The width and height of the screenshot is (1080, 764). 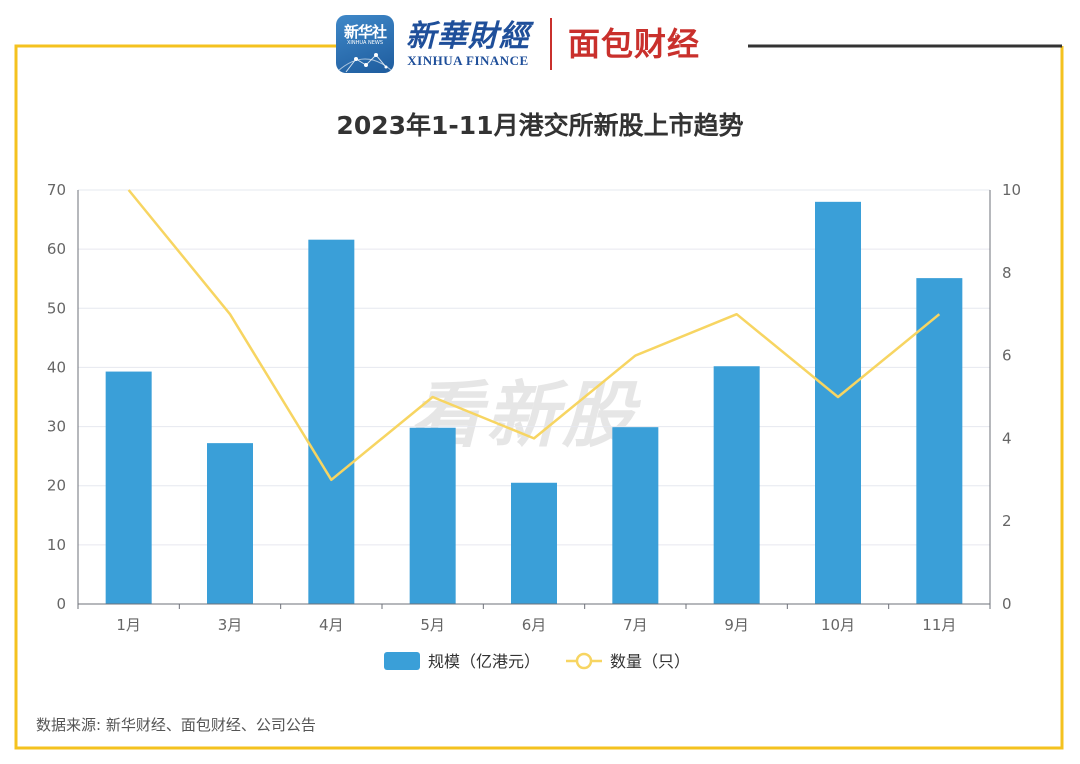 I want to click on y-right-tick-label: 8, so click(x=1007, y=273).